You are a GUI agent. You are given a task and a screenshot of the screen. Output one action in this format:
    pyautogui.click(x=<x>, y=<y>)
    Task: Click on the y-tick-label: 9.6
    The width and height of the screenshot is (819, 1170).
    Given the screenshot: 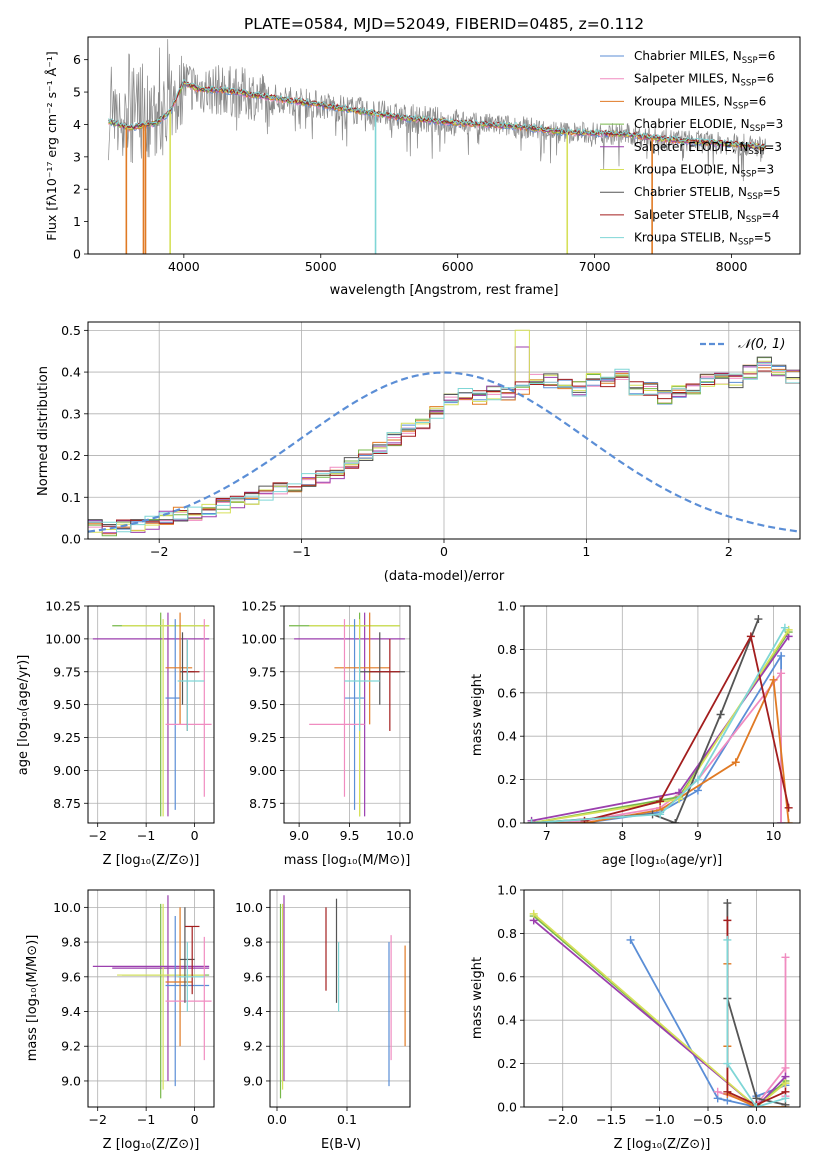 What is the action you would take?
    pyautogui.click(x=71, y=976)
    